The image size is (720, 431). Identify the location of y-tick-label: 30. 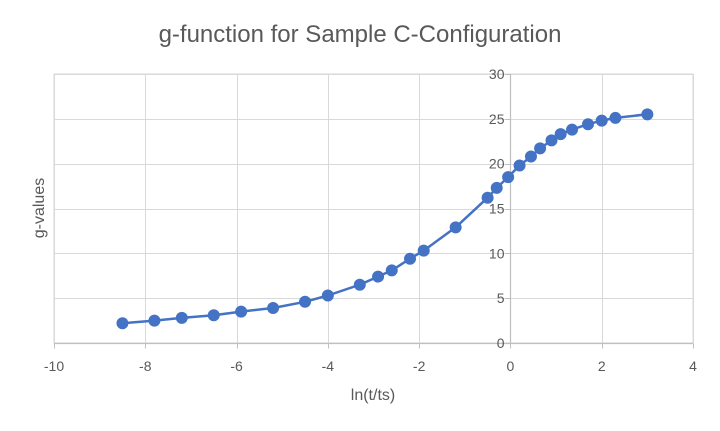
(497, 74).